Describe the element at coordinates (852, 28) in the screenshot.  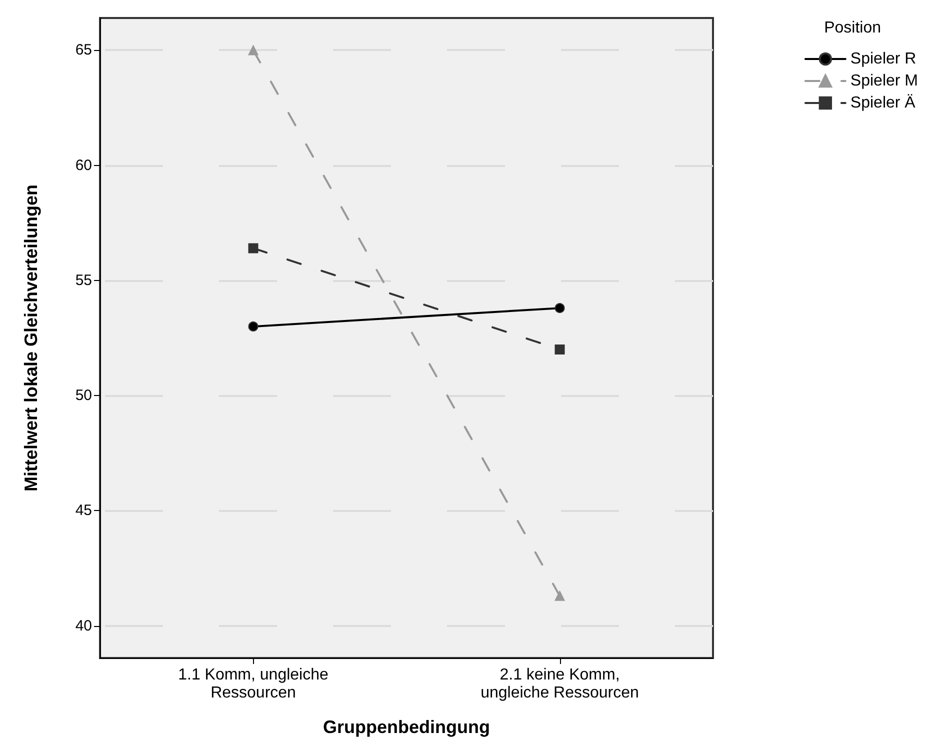
I see `legend-title: Position` at that location.